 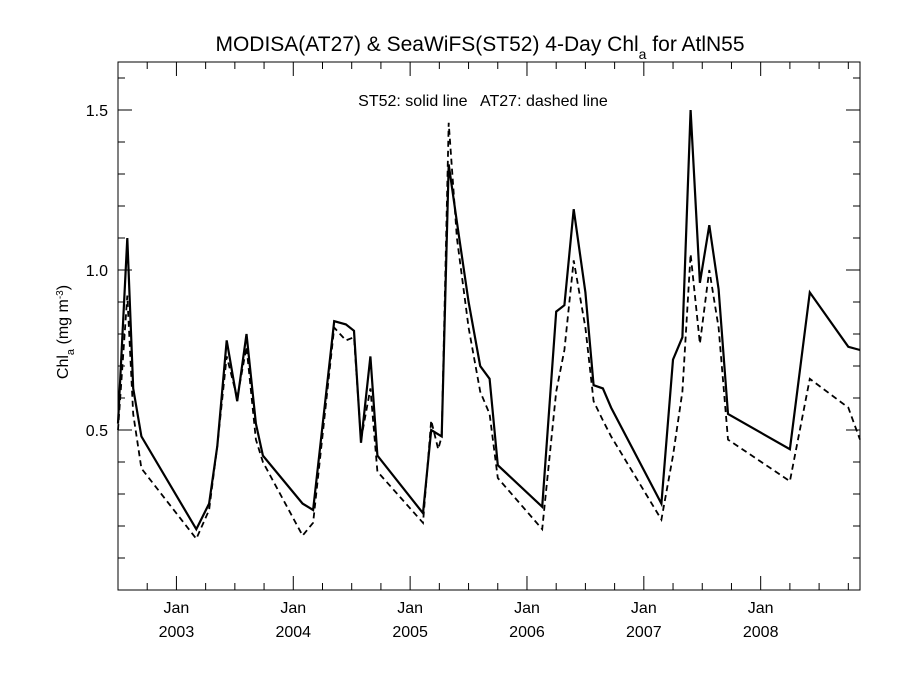 I want to click on y-tick-label: 1.0, so click(x=97, y=271).